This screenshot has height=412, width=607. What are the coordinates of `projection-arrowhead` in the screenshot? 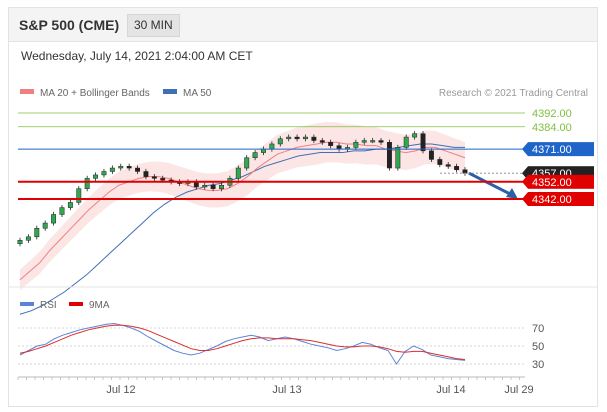 It's located at (512, 193).